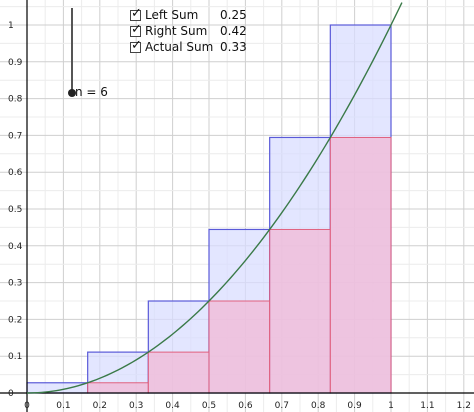 The height and width of the screenshot is (412, 474). I want to click on x-tick-label: 0.6, so click(245, 406).